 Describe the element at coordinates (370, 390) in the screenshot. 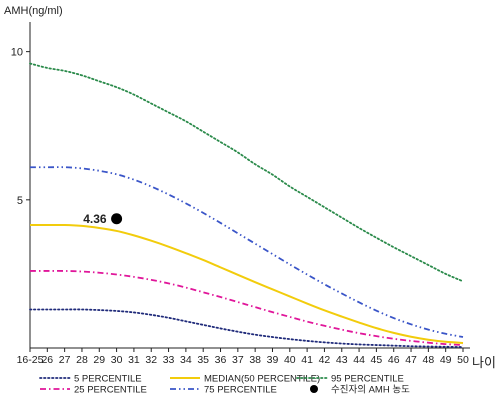

I see `legend-label-patient-point: 수진자의 AMH 농도` at that location.